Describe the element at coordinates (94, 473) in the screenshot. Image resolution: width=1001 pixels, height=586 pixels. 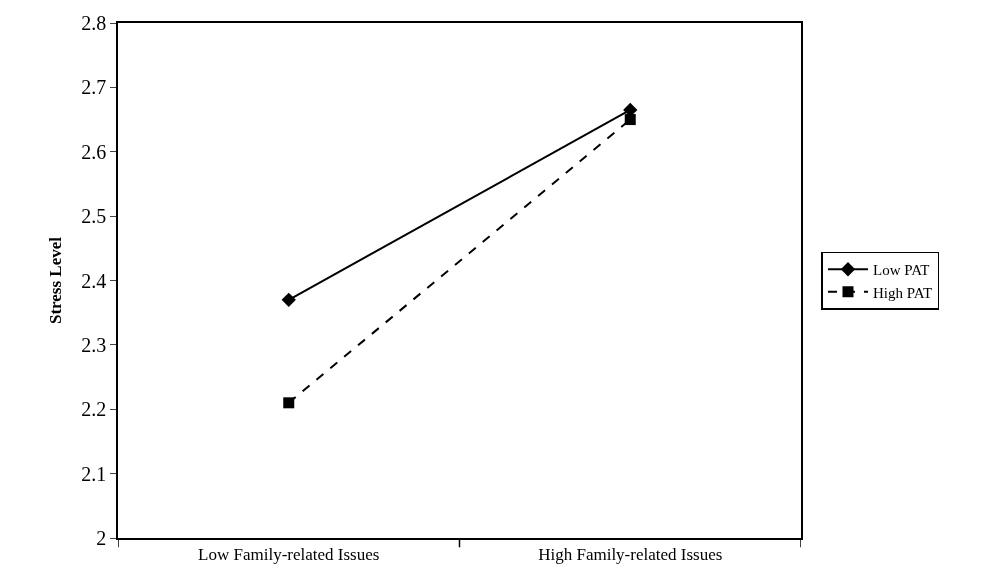
I see `y-tick-label: 2.1` at that location.